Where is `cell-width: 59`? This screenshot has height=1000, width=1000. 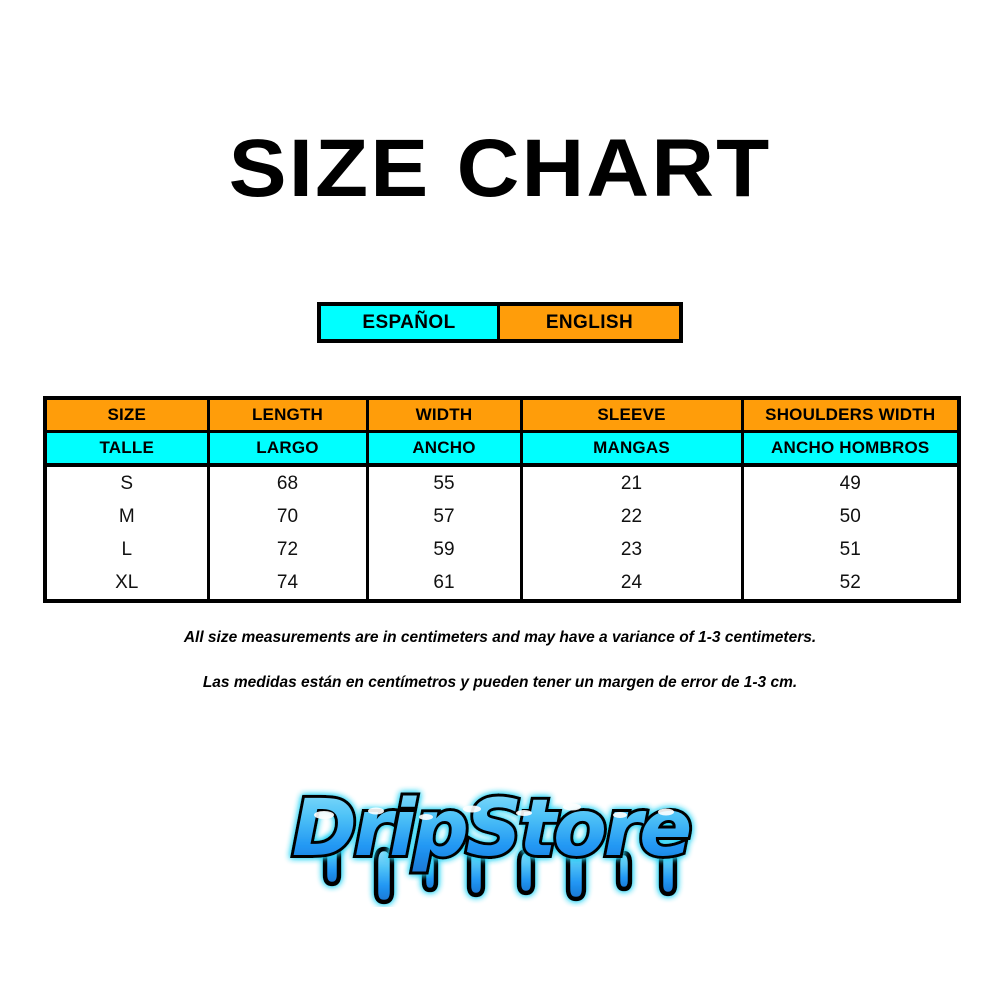 cell-width: 59 is located at coordinates (444, 549).